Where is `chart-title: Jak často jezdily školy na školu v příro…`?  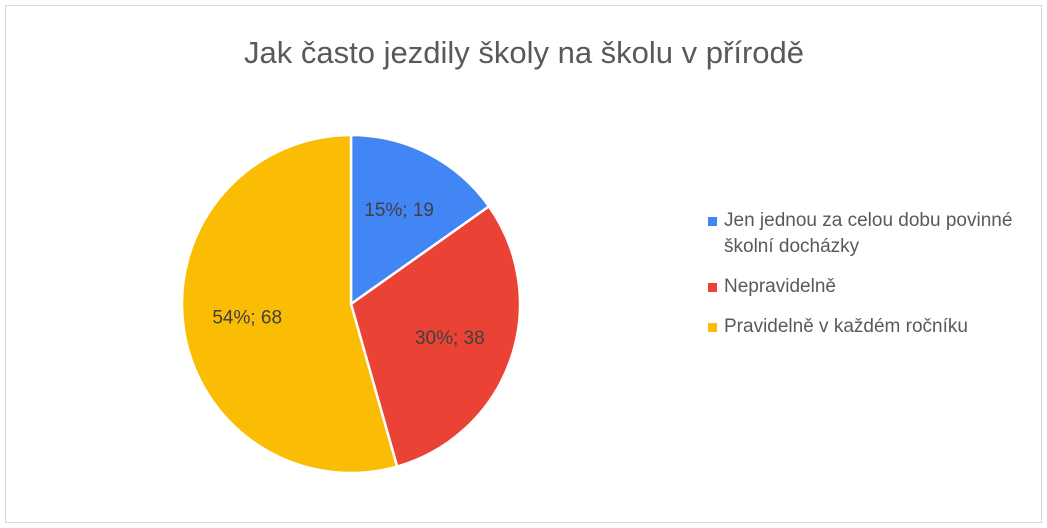
chart-title: Jak často jezdily školy na školu v příro… is located at coordinates (524, 52).